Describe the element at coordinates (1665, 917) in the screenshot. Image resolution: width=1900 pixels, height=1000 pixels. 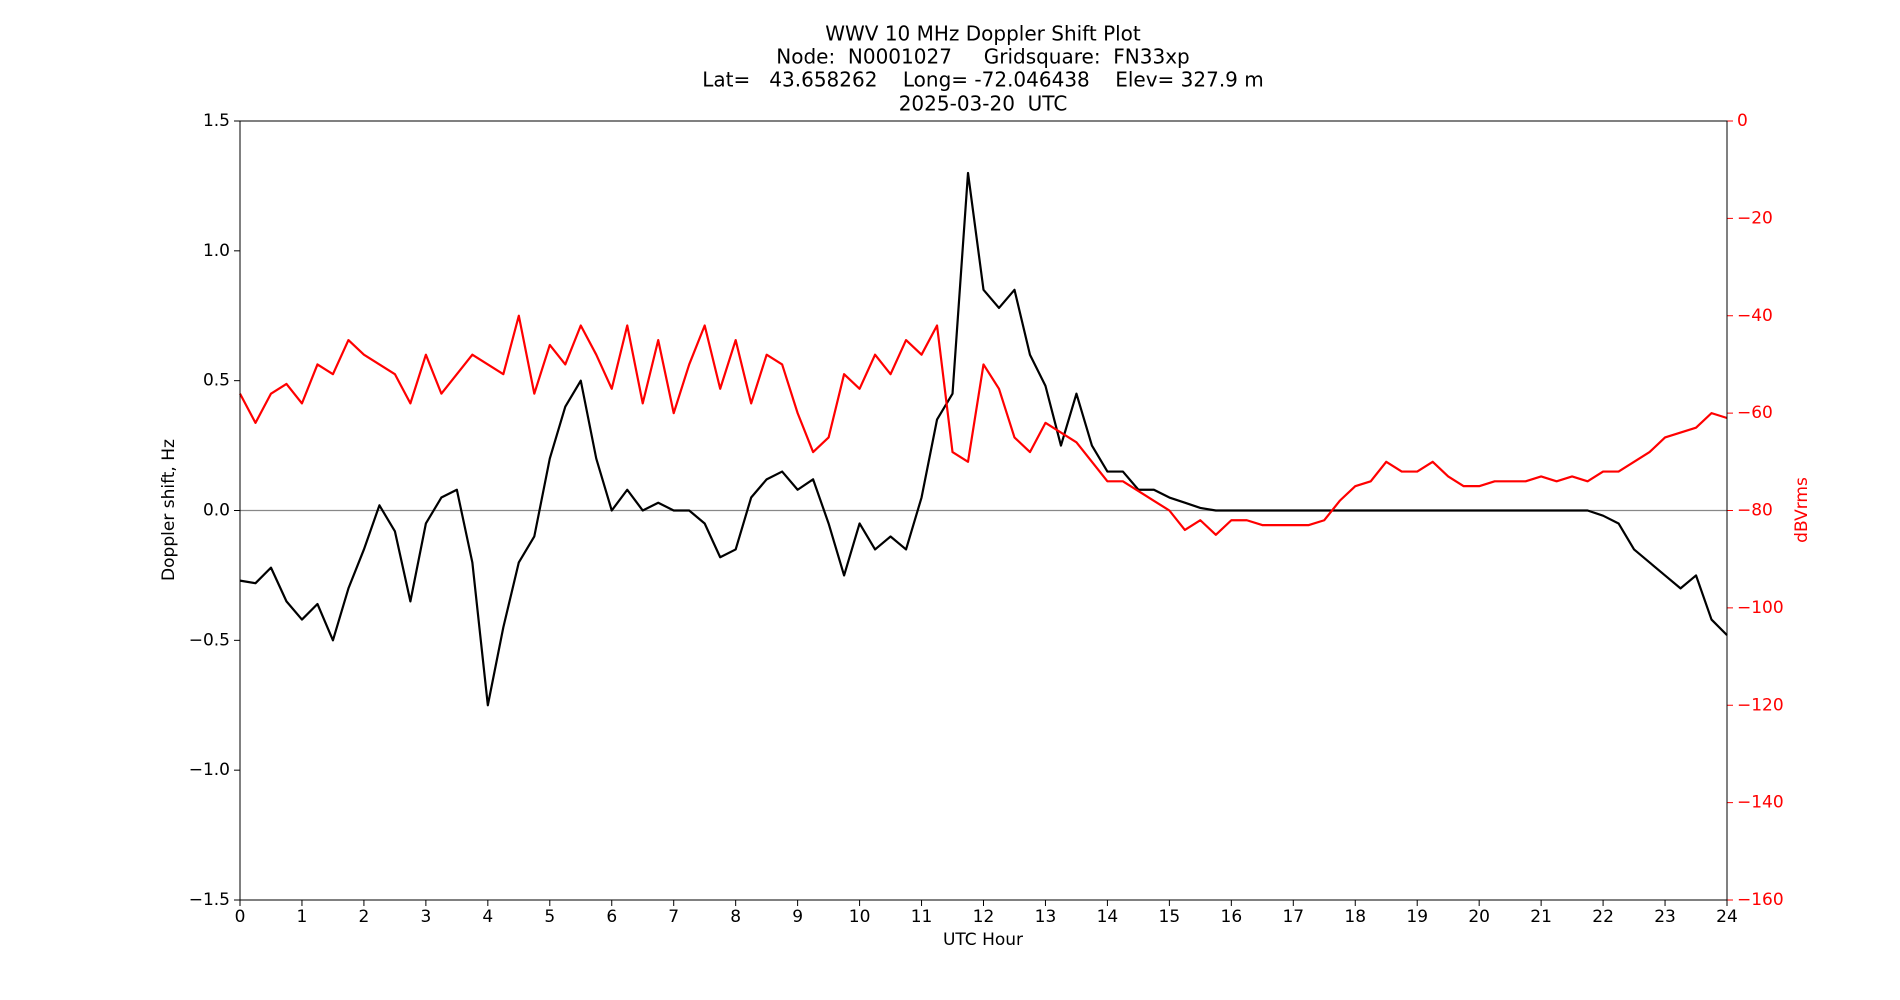
I see `x-tick-label: 23` at that location.